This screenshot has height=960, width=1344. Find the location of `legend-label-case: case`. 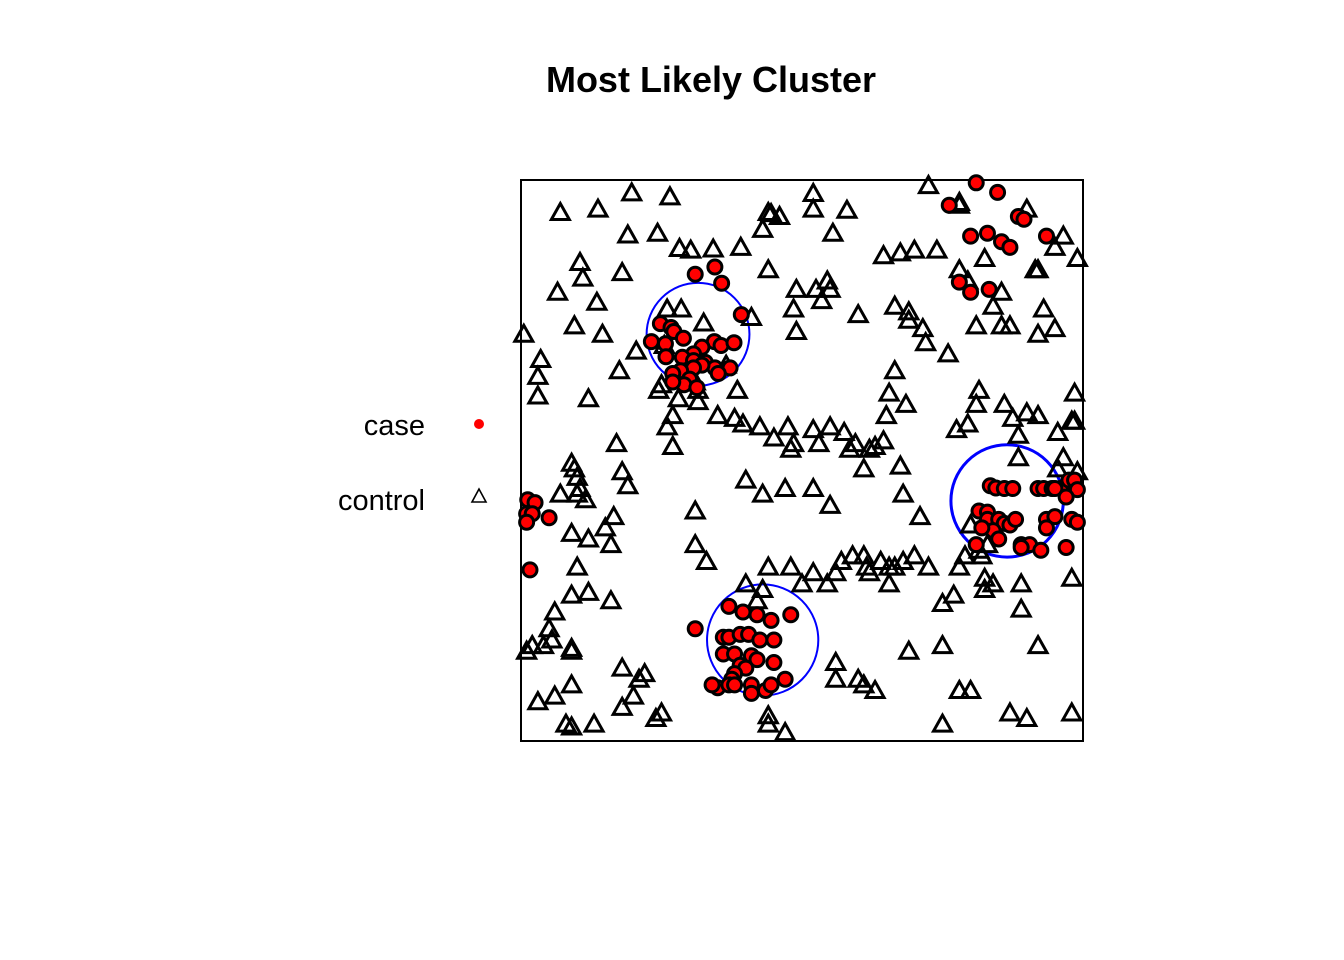

legend-label-case: case is located at coordinates (394, 426).